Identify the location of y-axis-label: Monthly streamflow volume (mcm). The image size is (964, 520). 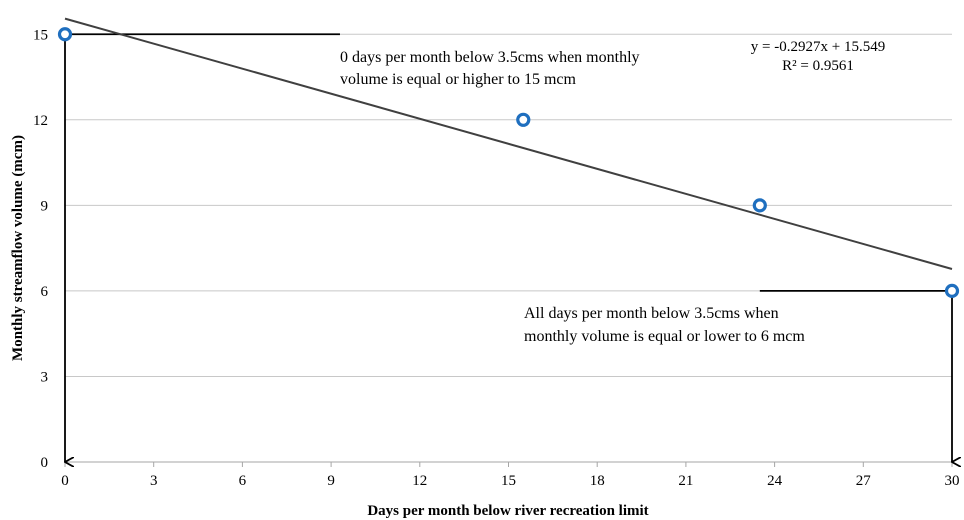
(18, 248).